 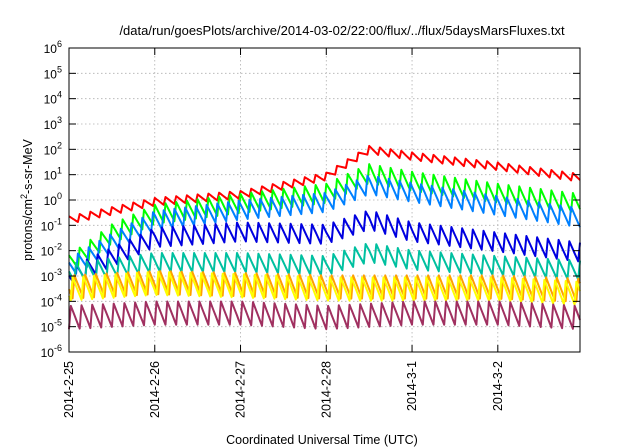 What do you see at coordinates (59, 196) in the screenshot?
I see `y-tick-label-exponent: 0` at bounding box center [59, 196].